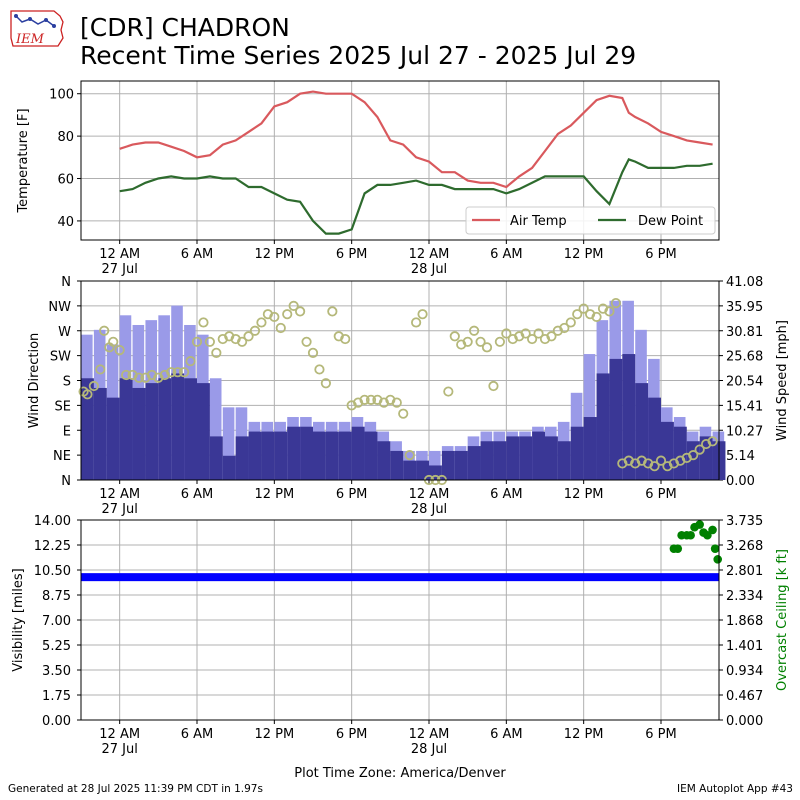  I want to click on direction-tick-label: N, so click(66, 481).